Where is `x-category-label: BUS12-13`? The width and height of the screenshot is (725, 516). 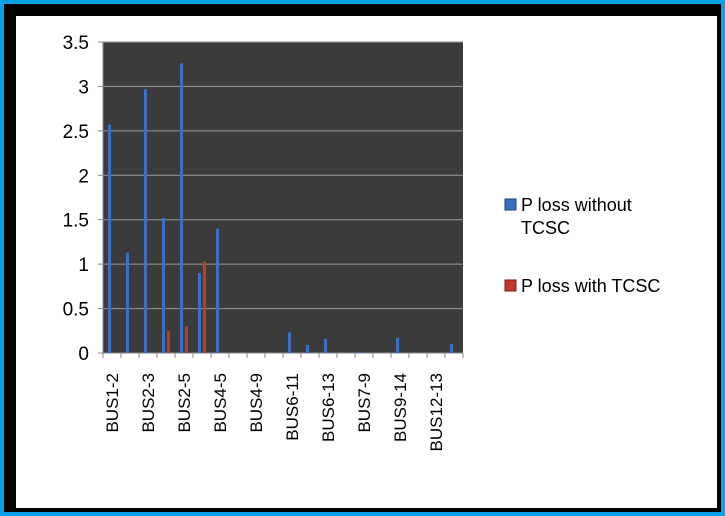 x-category-label: BUS12-13 is located at coordinates (436, 412).